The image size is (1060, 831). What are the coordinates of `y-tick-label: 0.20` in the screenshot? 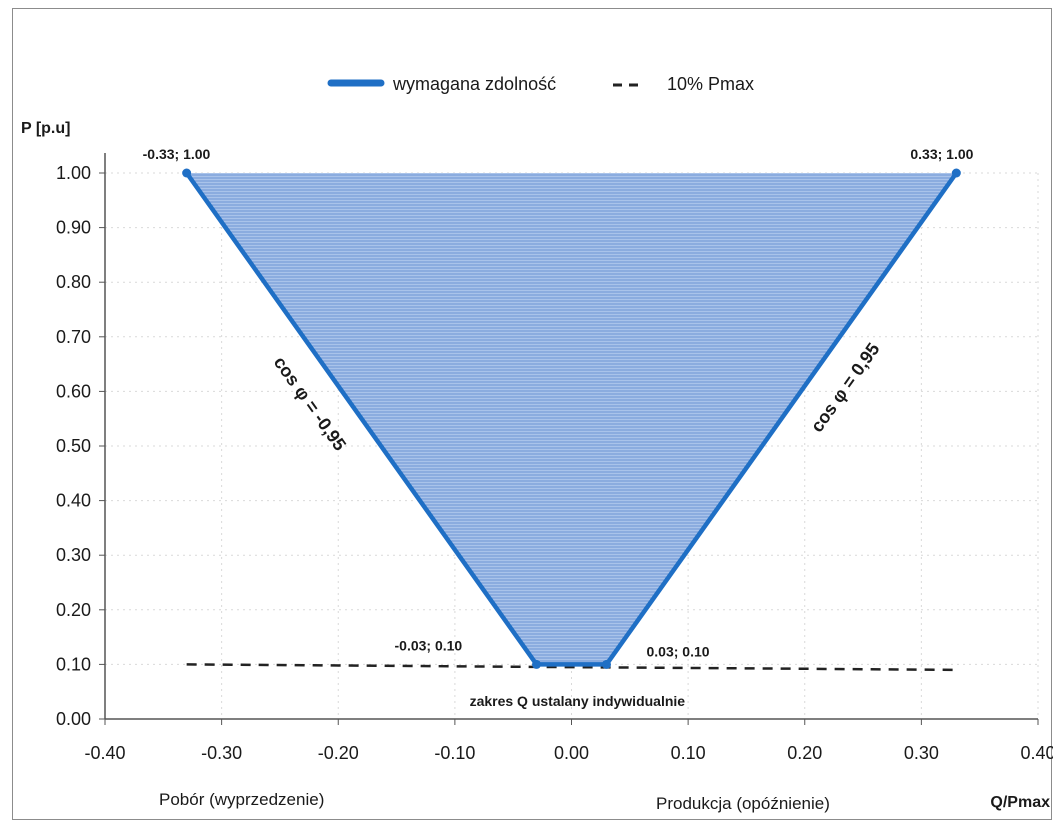 It's located at (73, 610).